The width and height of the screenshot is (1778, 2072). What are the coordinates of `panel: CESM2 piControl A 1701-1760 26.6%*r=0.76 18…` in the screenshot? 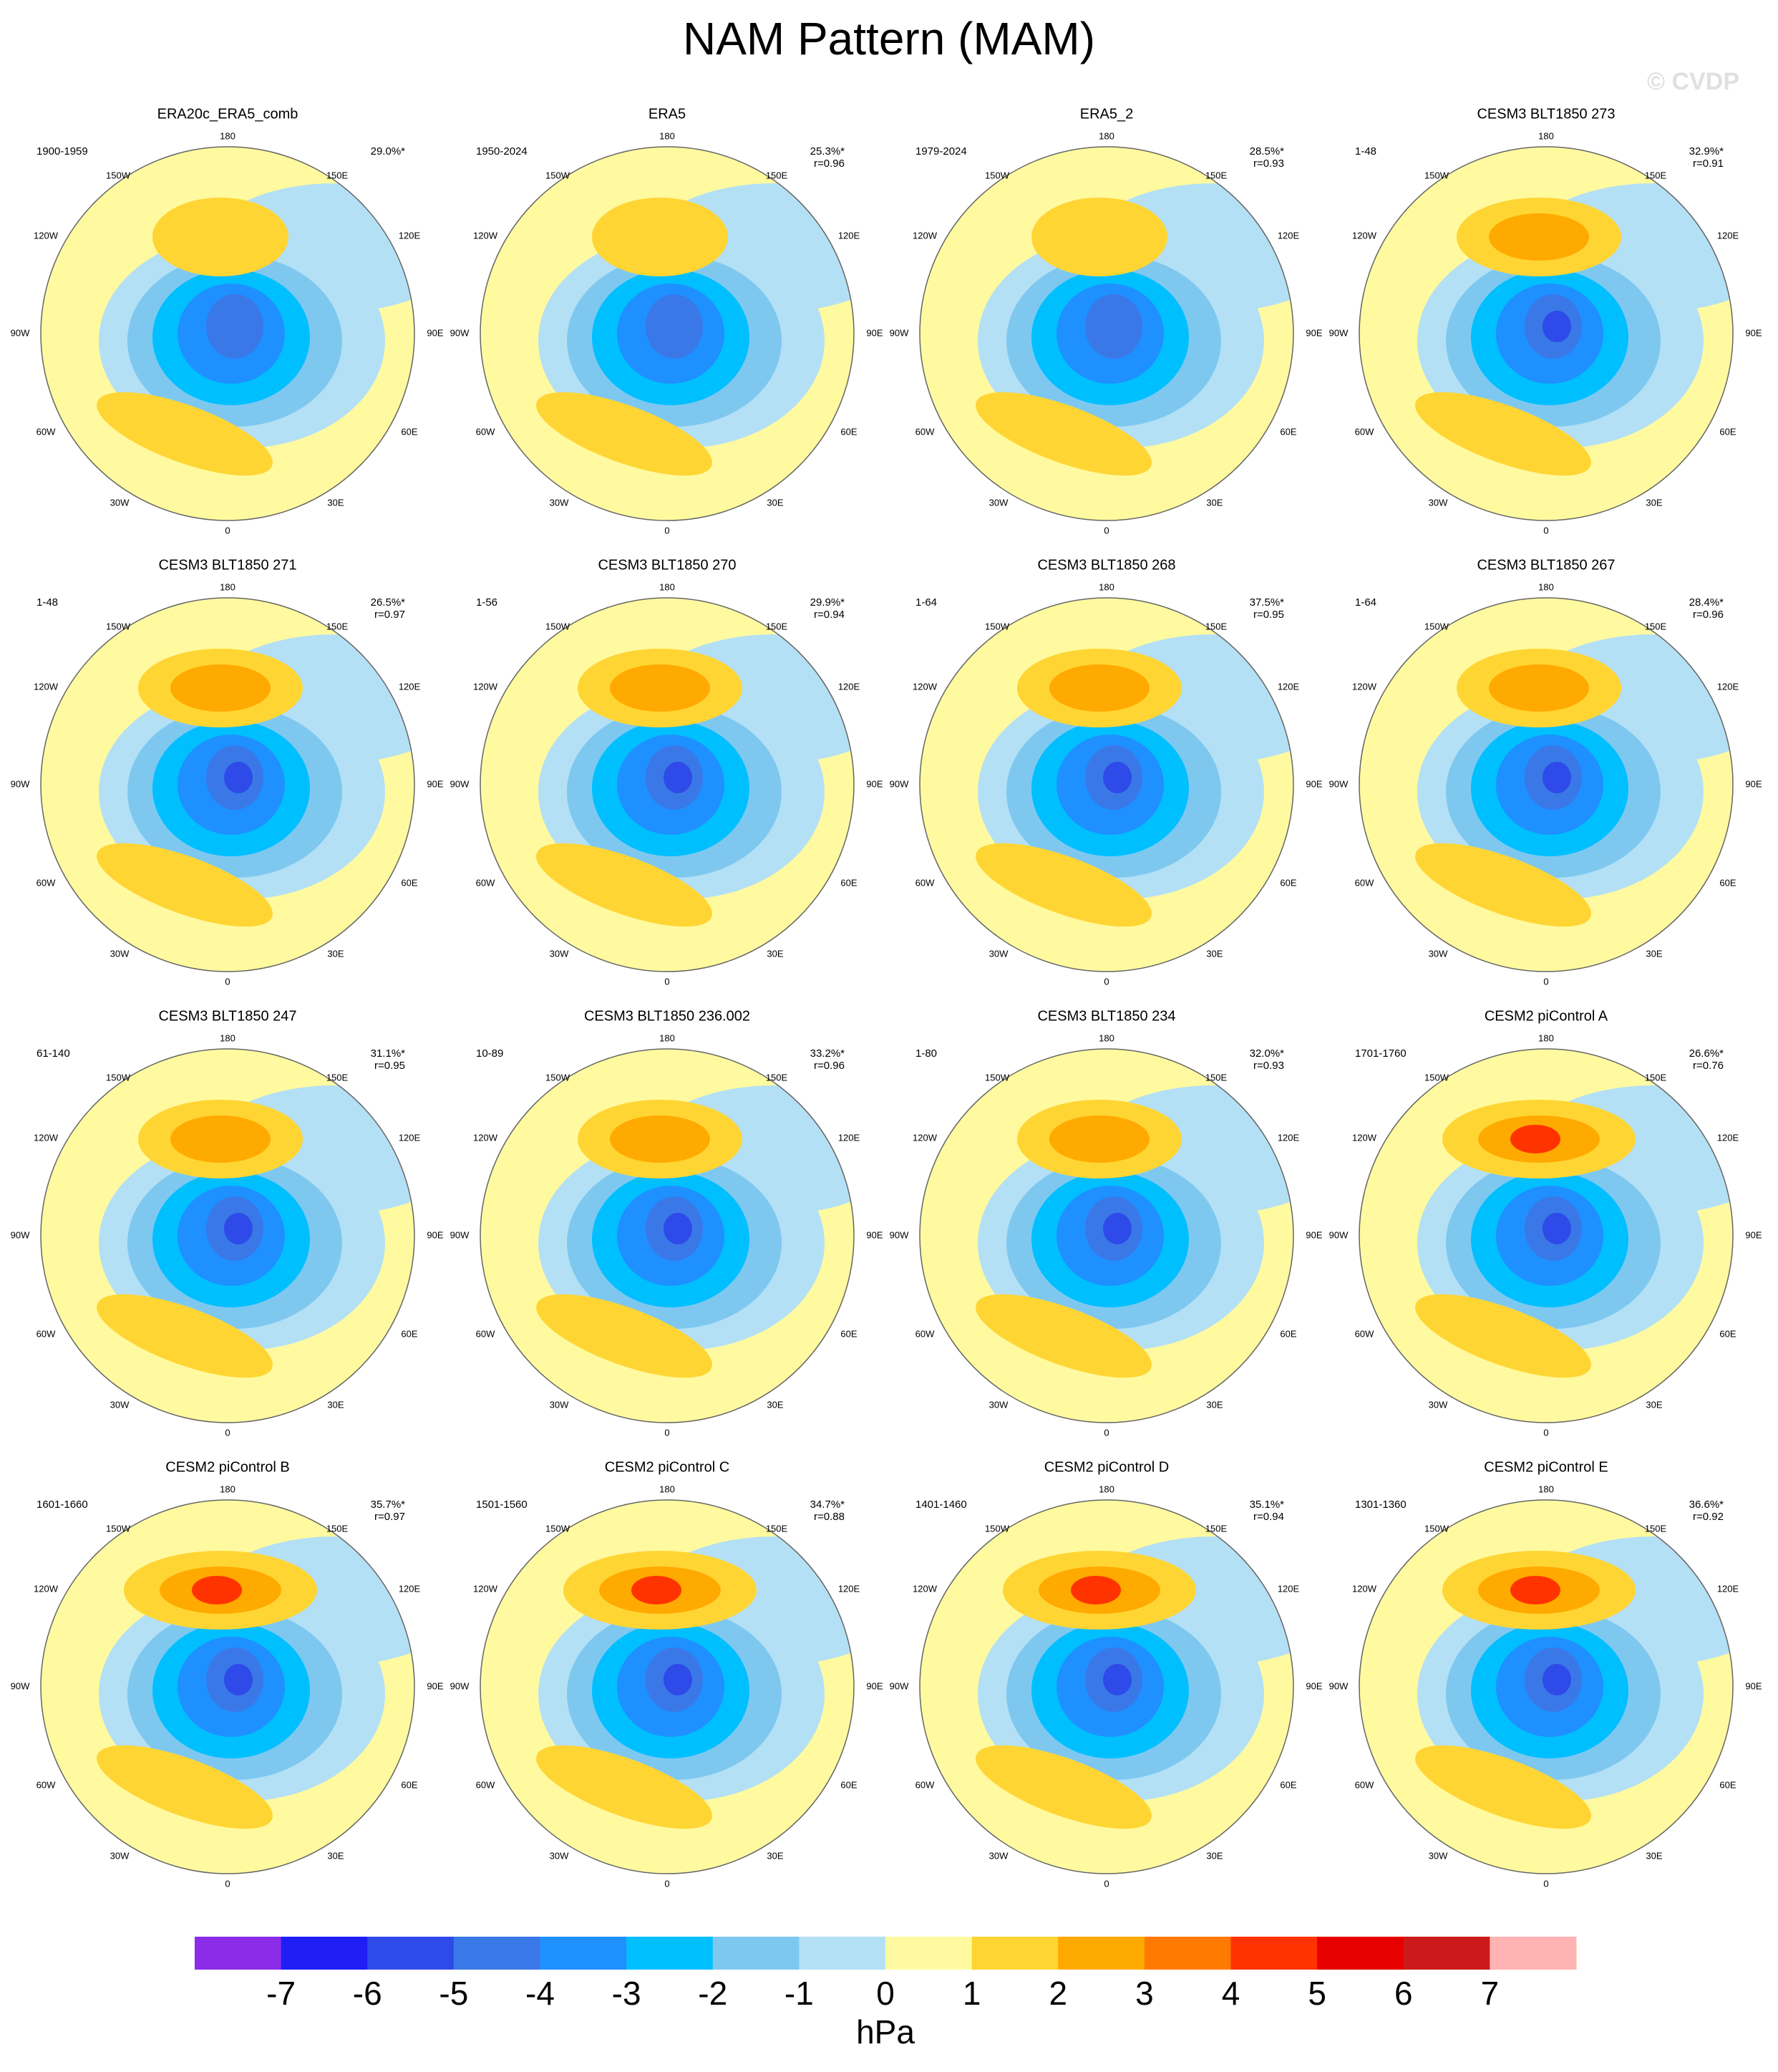 It's located at (1545, 1223).